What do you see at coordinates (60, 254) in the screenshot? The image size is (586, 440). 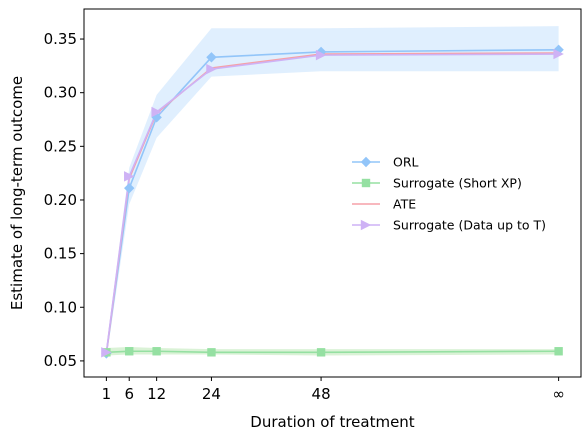 I see `y-tick-label: 0.15` at bounding box center [60, 254].